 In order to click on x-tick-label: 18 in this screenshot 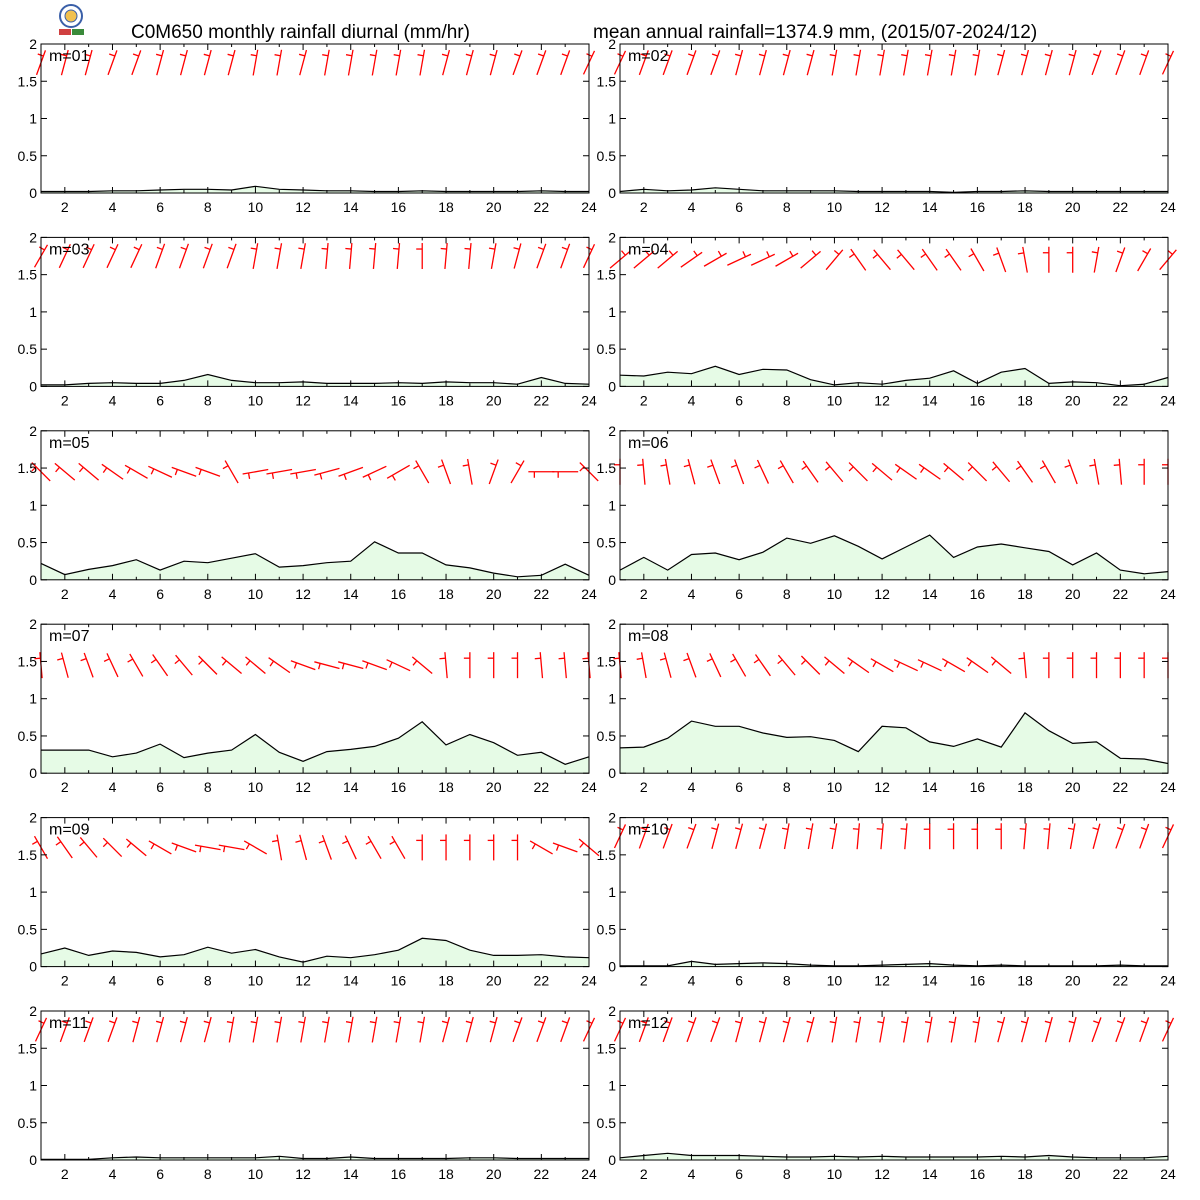, I will do `click(446, 1174)`.